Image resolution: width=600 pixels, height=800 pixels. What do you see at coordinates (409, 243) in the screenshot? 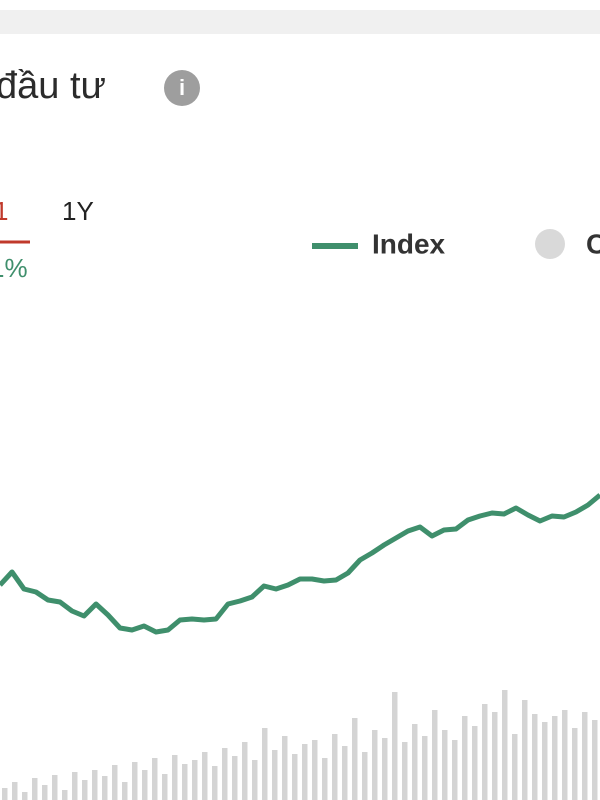
I see `legend-label: Index` at bounding box center [409, 243].